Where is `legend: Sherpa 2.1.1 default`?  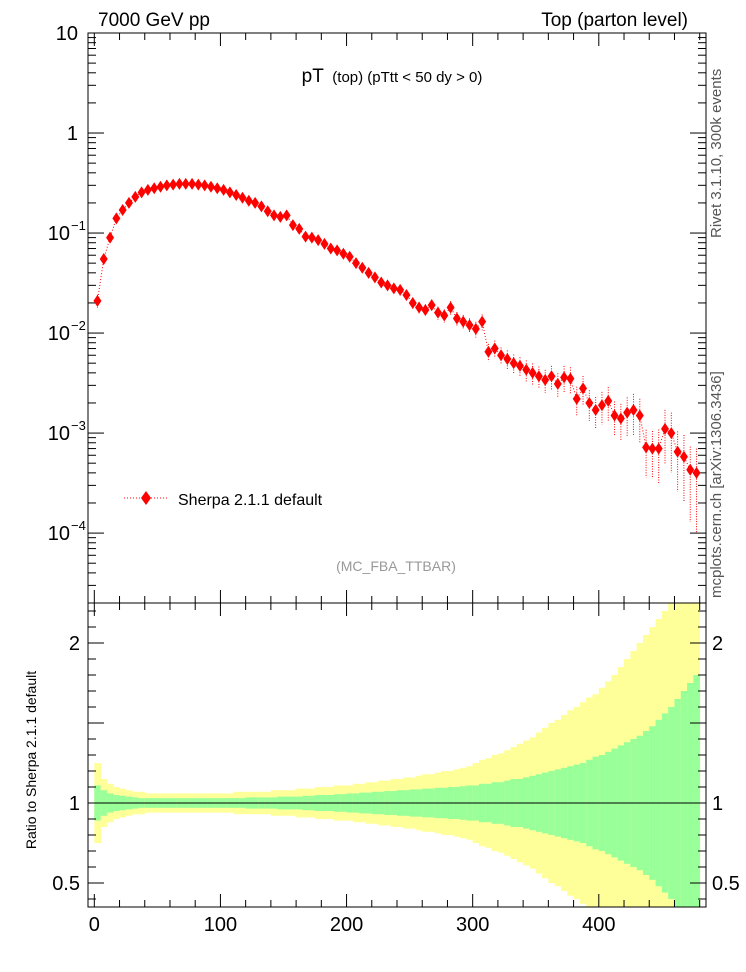
legend: Sherpa 2.1.1 default is located at coordinates (223, 500).